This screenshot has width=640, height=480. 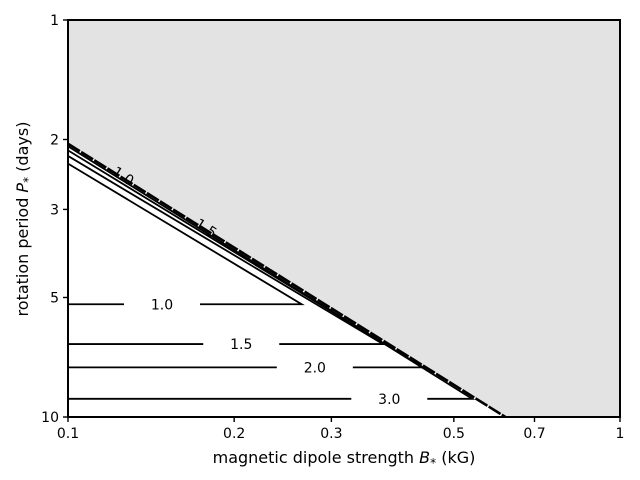 What do you see at coordinates (534, 434) in the screenshot?
I see `x-tick-label-4: 0.7` at bounding box center [534, 434].